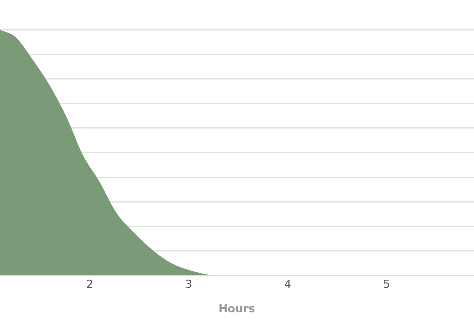 The image size is (474, 324). Describe the element at coordinates (189, 285) in the screenshot. I see `x-tick-label: 3` at that location.